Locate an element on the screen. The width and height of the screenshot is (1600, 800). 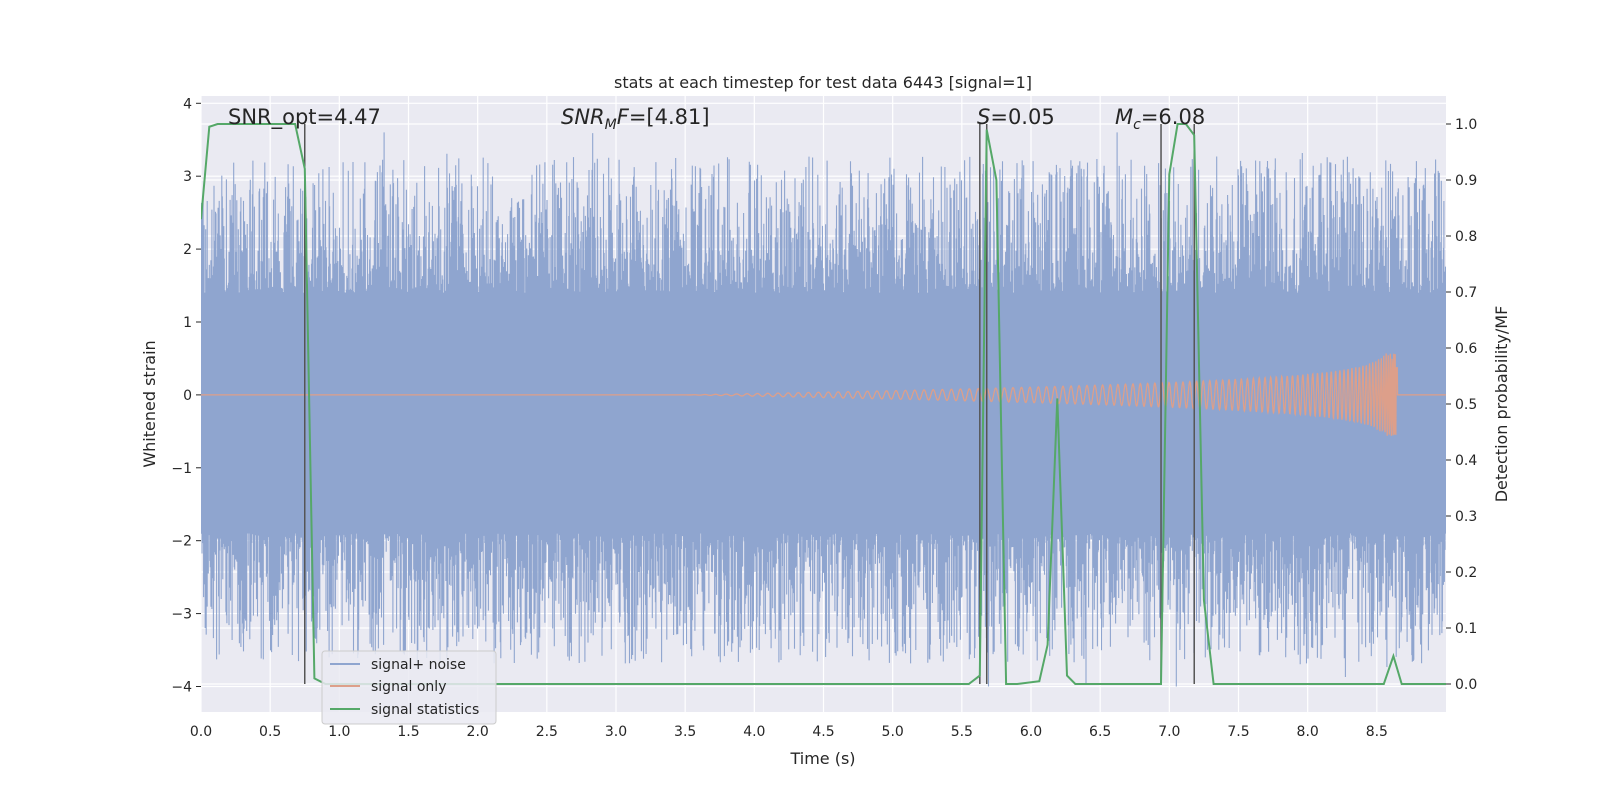
x-tick-label: 2.0 is located at coordinates (478, 732).